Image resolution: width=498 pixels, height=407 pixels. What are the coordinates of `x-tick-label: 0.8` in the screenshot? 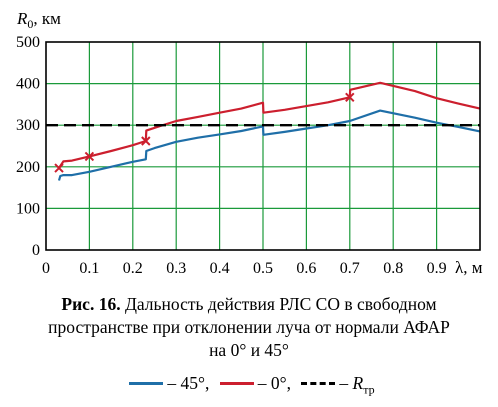 It's located at (393, 268).